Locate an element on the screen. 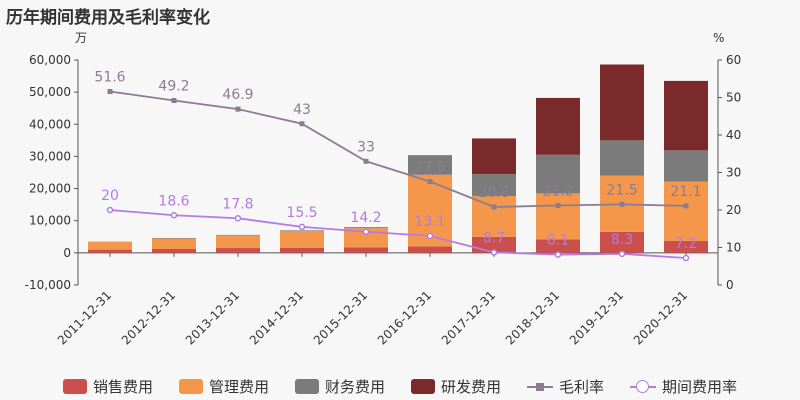 The width and height of the screenshot is (800, 400). legend-item: 毛利率 is located at coordinates (565, 386).